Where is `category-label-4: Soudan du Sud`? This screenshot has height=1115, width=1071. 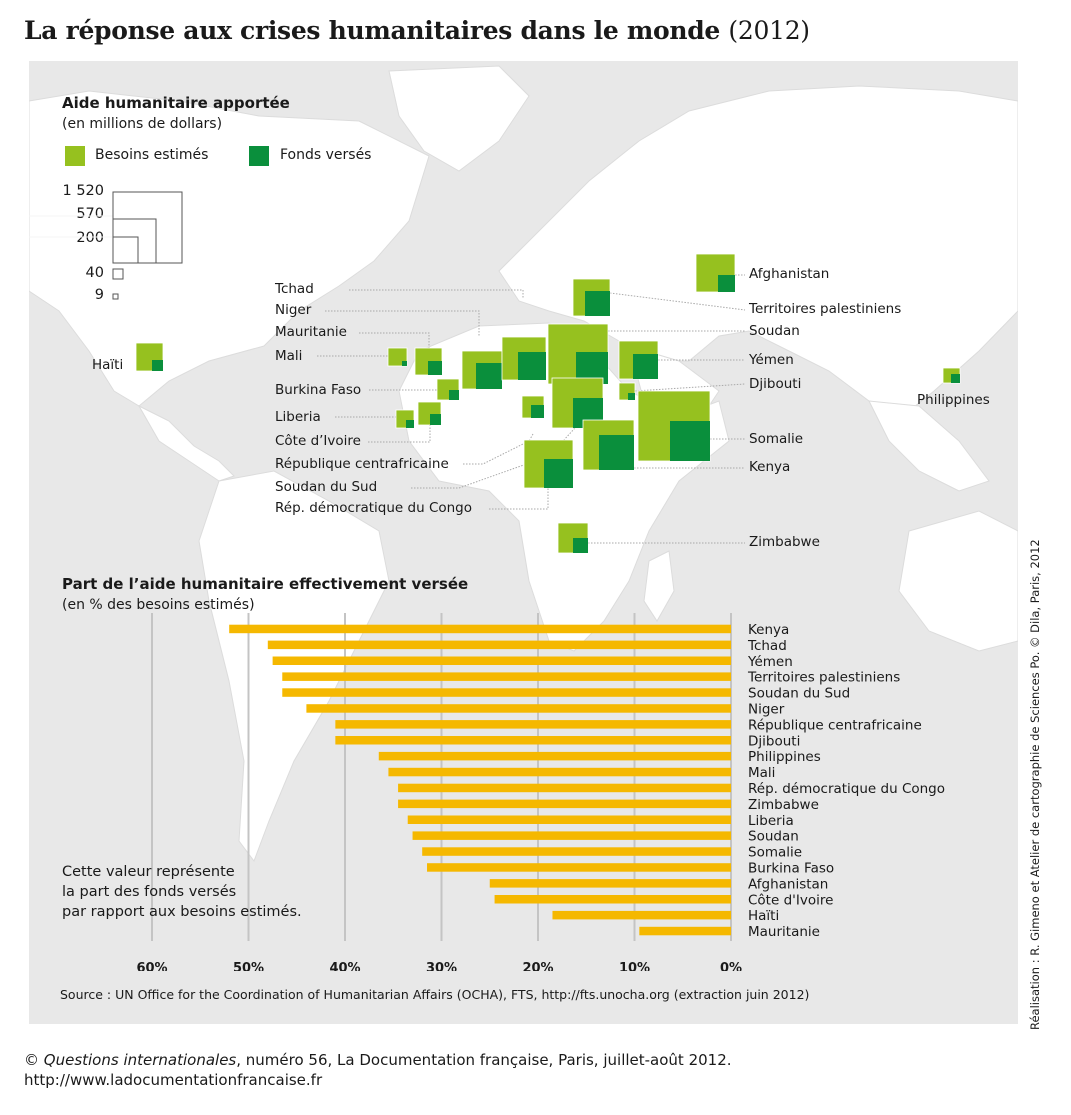 category-label-4: Soudan du Sud is located at coordinates (799, 694).